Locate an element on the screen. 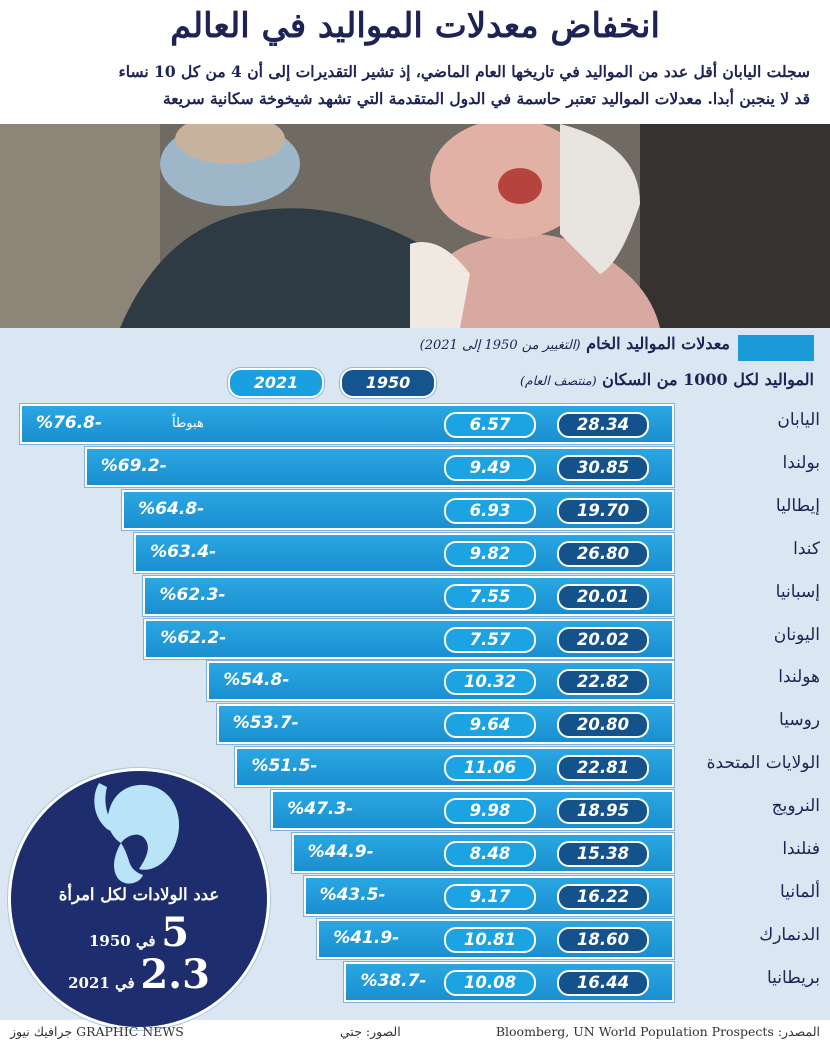 This screenshot has height=1055, width=830. change-bar: %76.8- هبوطاً 28.34 6.57 is located at coordinates (347, 424).